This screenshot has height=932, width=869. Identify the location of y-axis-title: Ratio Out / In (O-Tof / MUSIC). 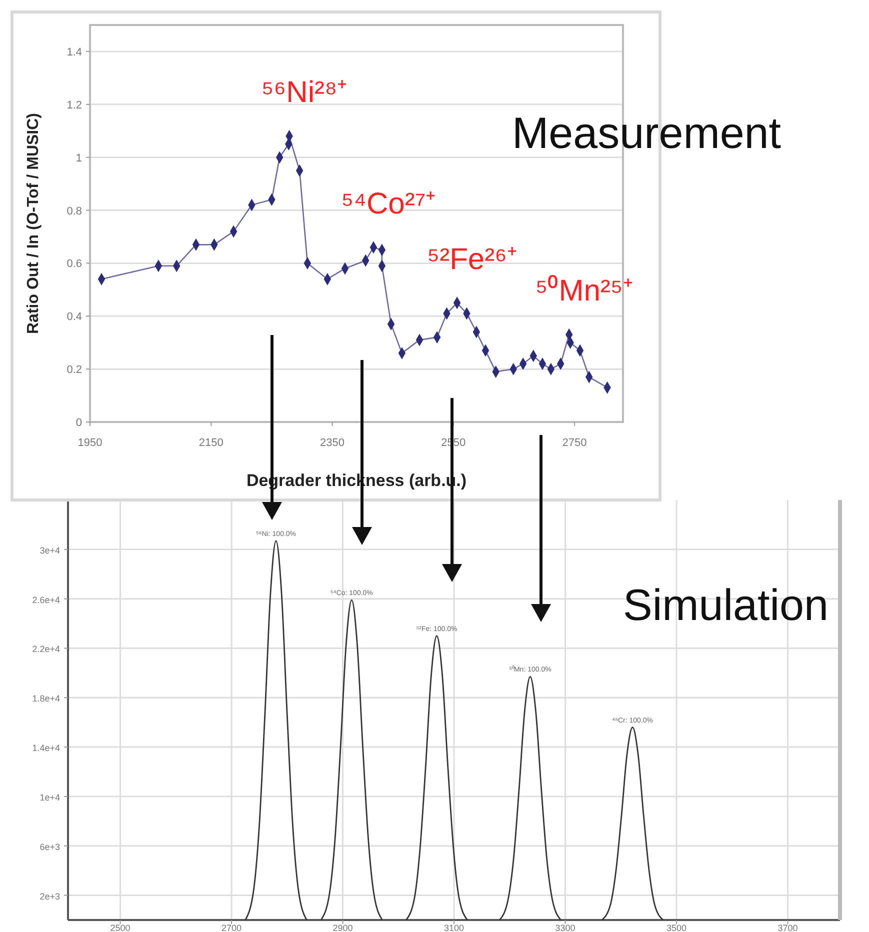
(33, 223).